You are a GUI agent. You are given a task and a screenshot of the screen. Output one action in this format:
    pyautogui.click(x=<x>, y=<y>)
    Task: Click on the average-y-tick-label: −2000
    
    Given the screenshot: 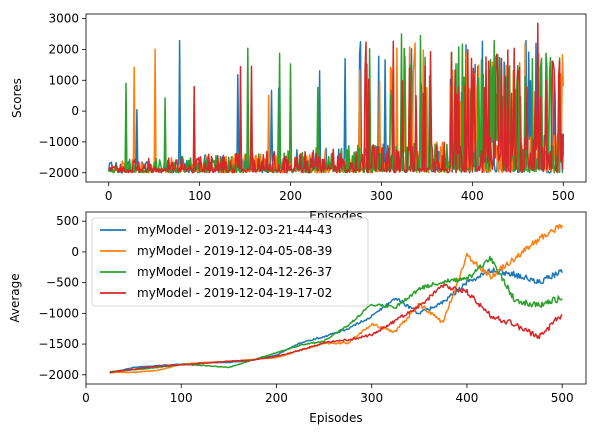 What is the action you would take?
    pyautogui.click(x=58, y=375)
    